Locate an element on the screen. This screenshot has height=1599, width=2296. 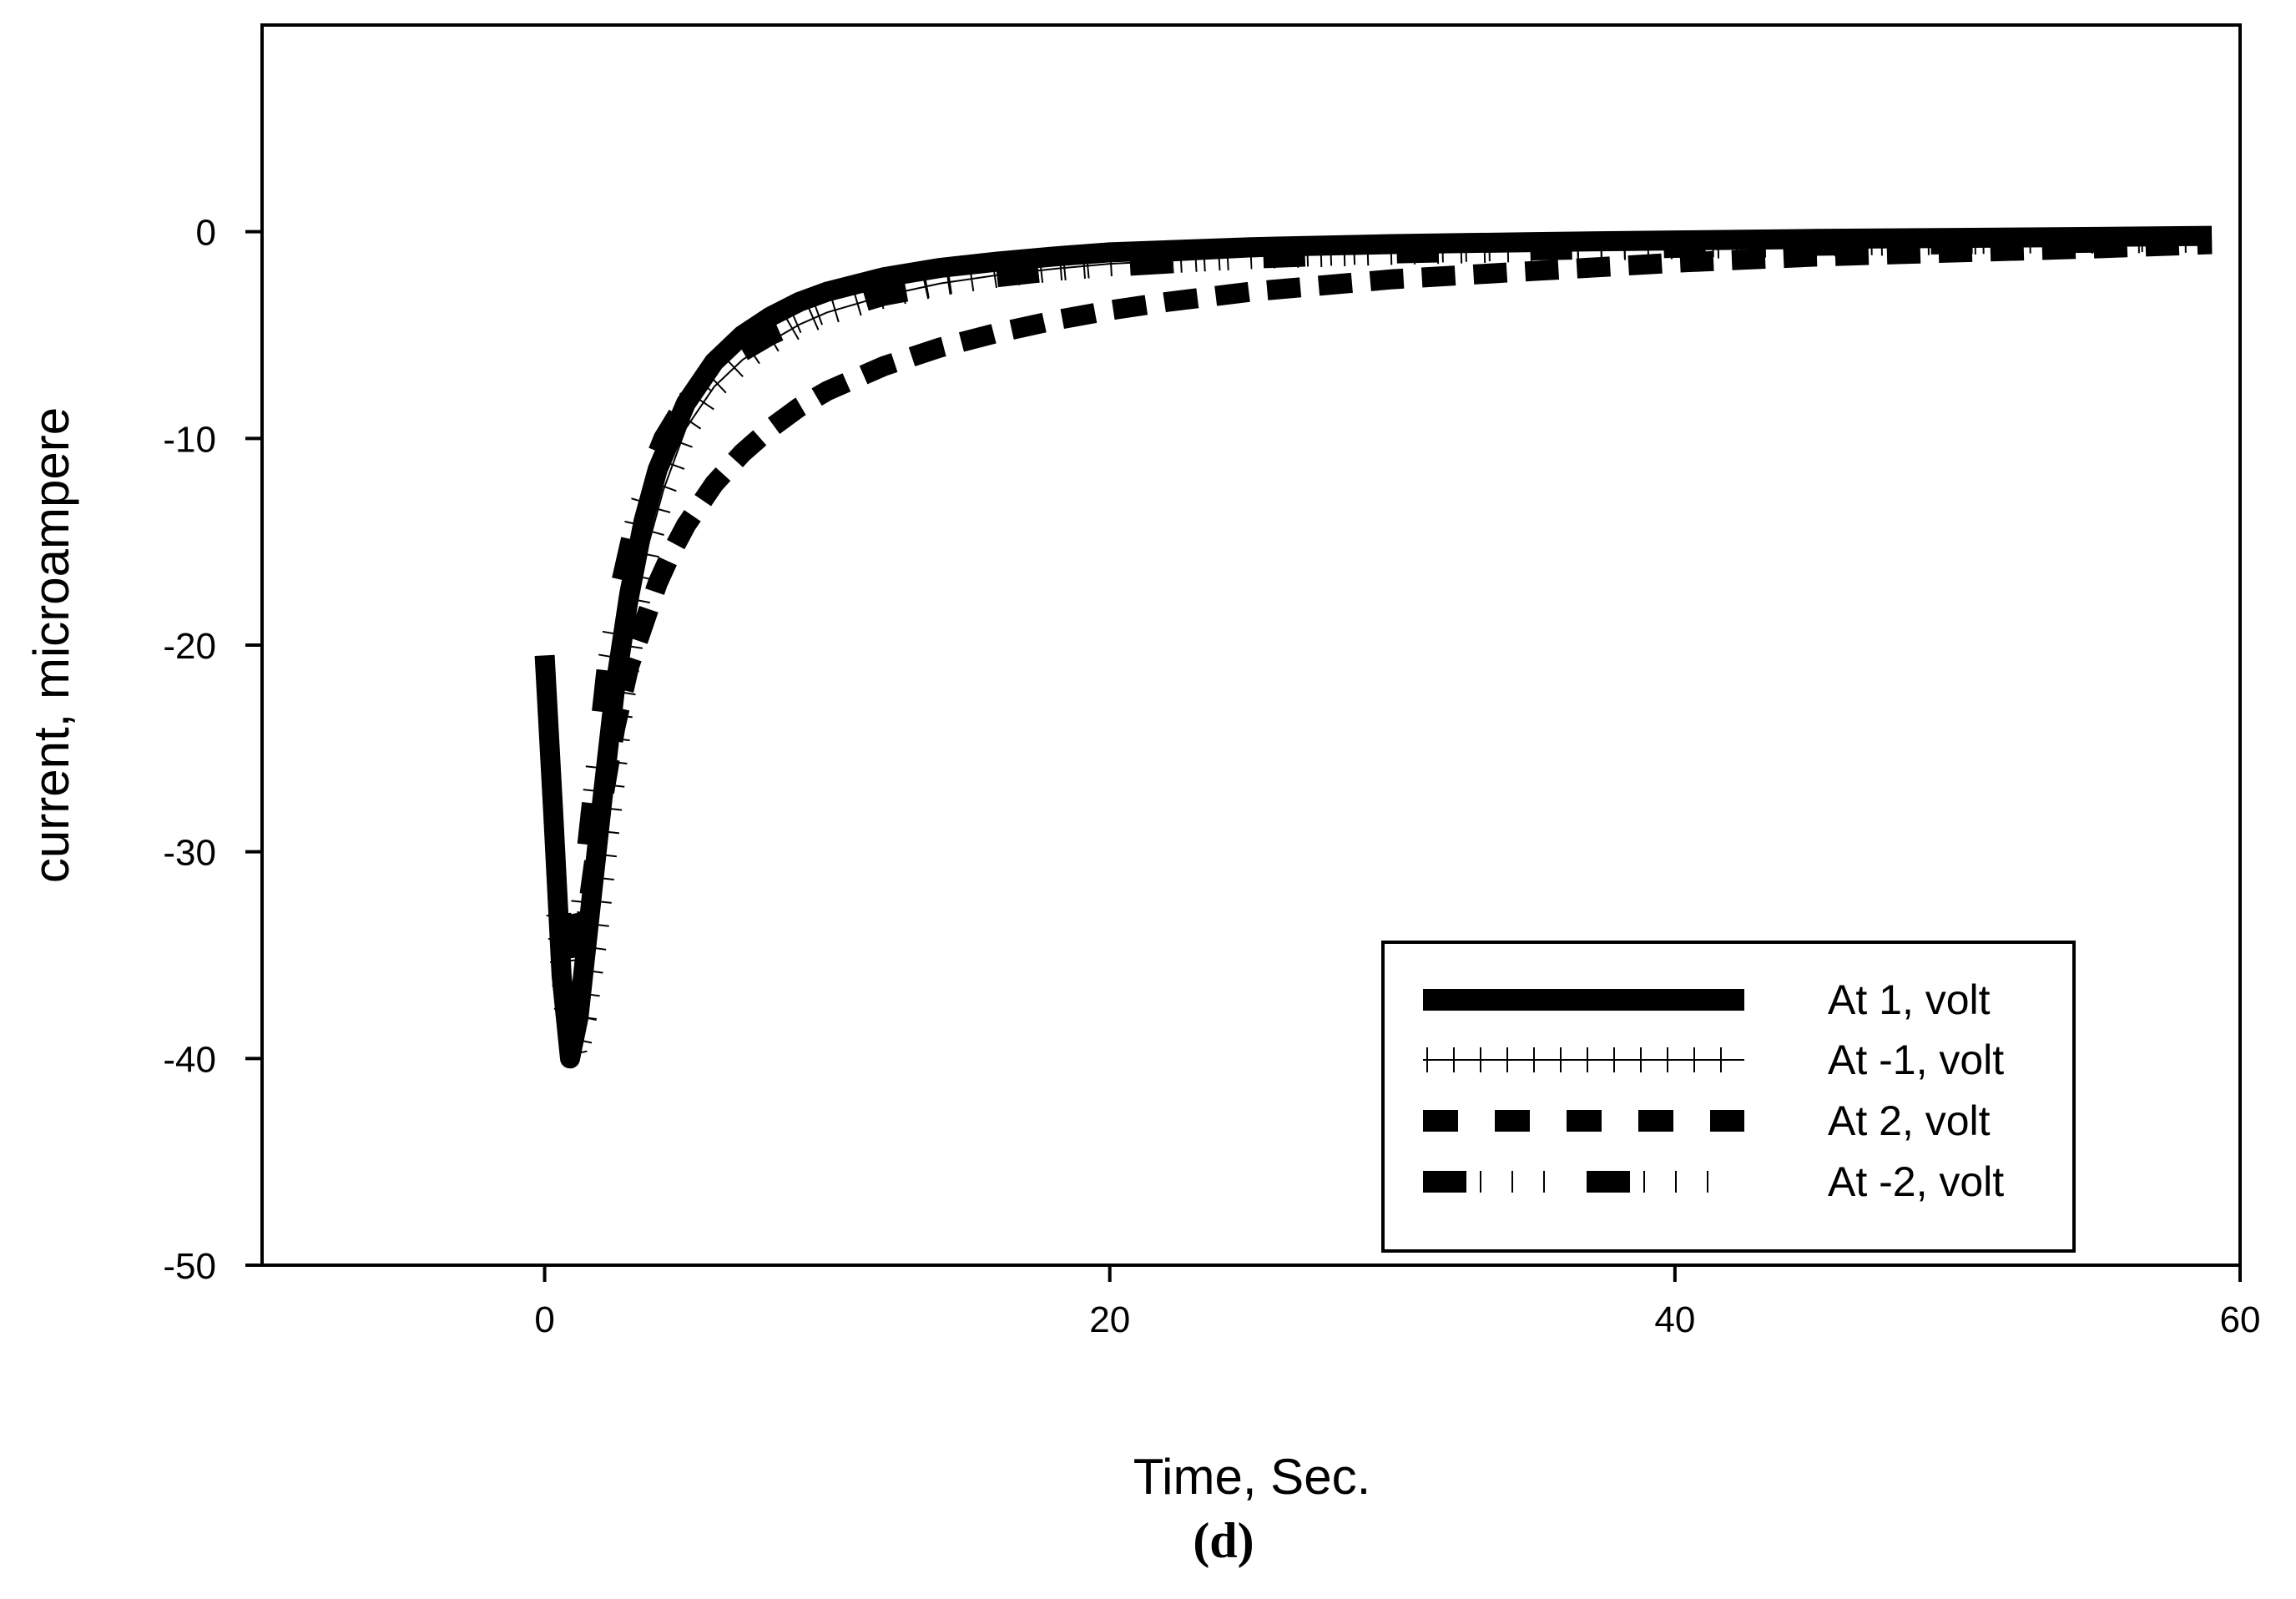
y-tick-label-1: -10 is located at coordinates (189, 439).